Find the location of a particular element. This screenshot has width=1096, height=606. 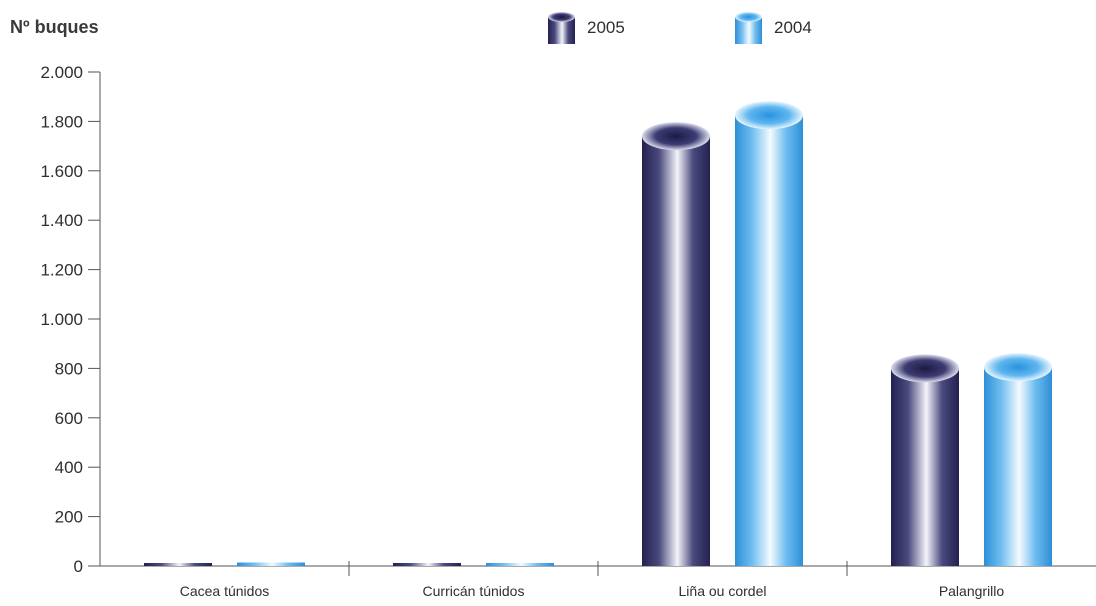

legend-item-2004: 2004 is located at coordinates (773, 28).